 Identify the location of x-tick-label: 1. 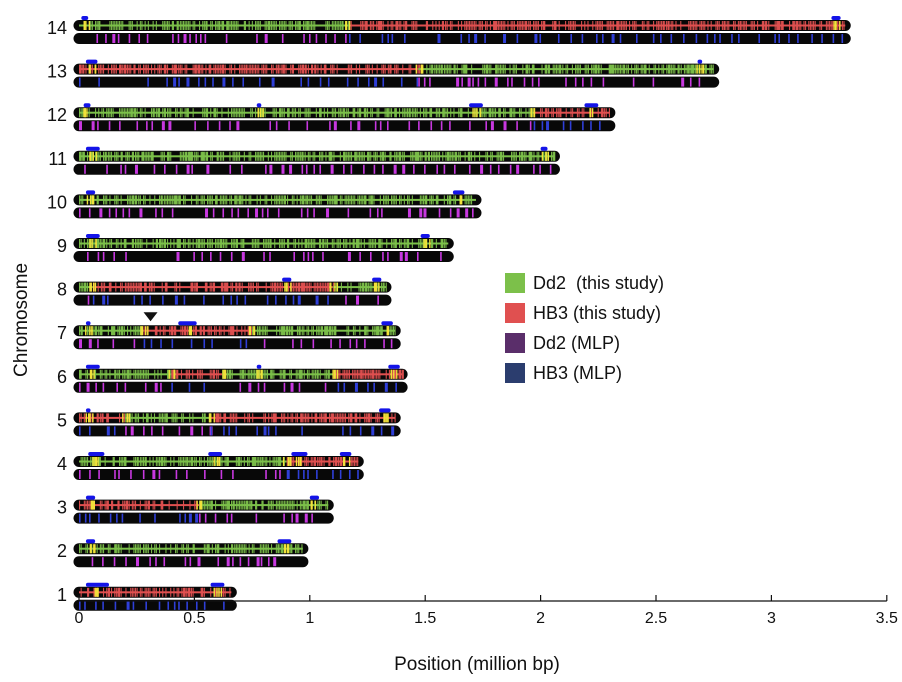
(309, 618).